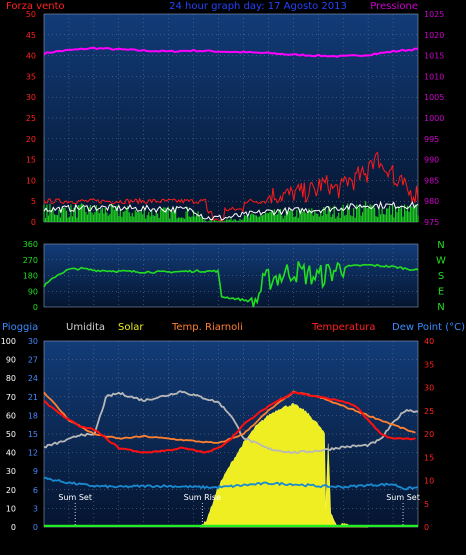 The height and width of the screenshot is (555, 466). I want to click on temperature-tick-label: 20, so click(429, 434).